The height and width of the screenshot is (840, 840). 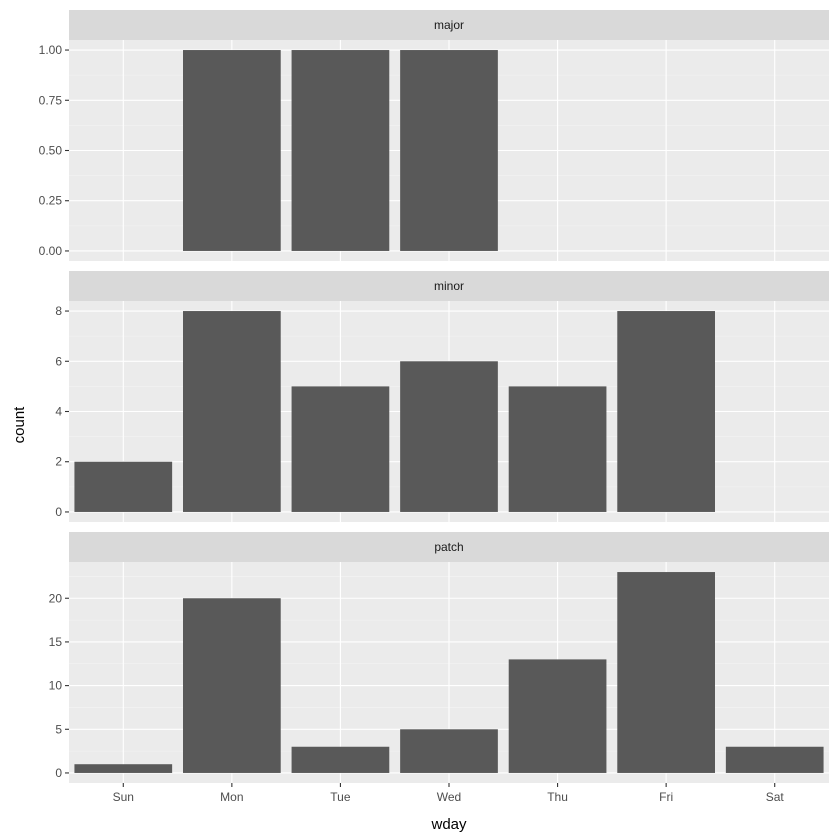 I want to click on bar-patch-wed, so click(x=449, y=751).